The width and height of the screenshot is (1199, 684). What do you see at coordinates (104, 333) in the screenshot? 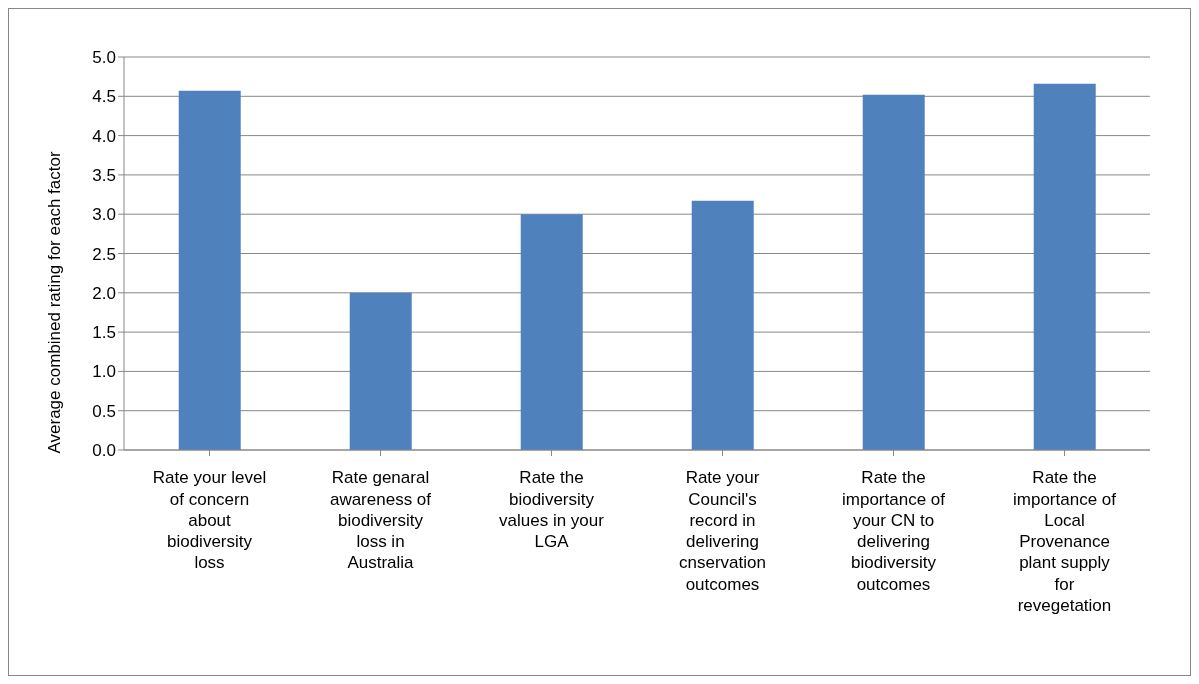
I see `y-tick-label: 1.5` at bounding box center [104, 333].